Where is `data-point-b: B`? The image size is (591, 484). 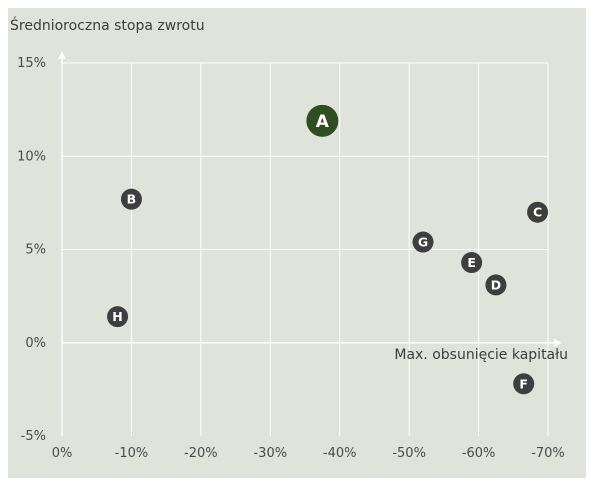
data-point-b: B is located at coordinates (131, 199).